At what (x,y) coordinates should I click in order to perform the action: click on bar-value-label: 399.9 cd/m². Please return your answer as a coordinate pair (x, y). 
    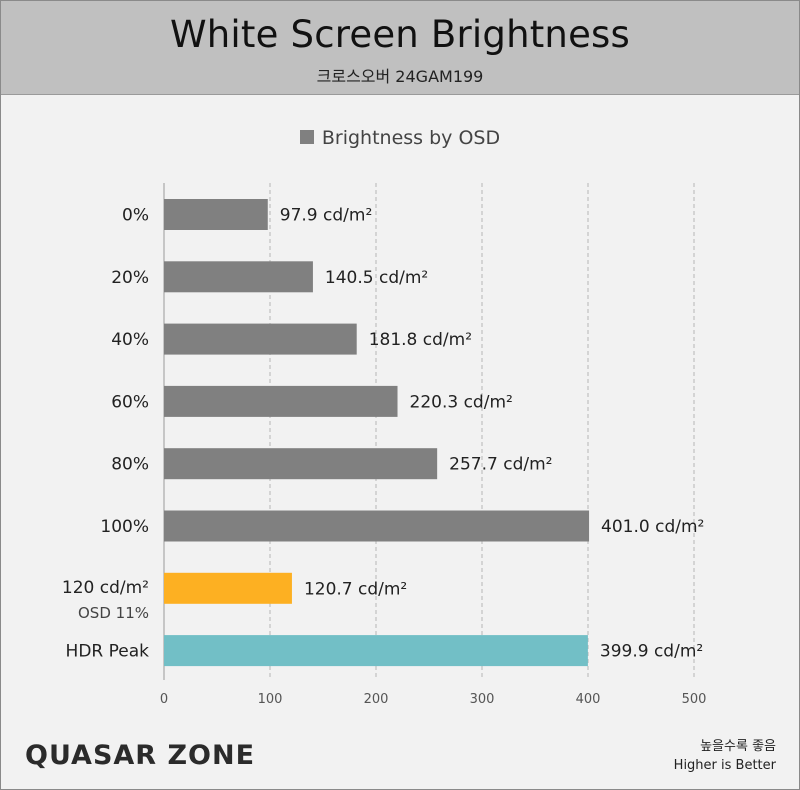
    Looking at the image, I should click on (651, 652).